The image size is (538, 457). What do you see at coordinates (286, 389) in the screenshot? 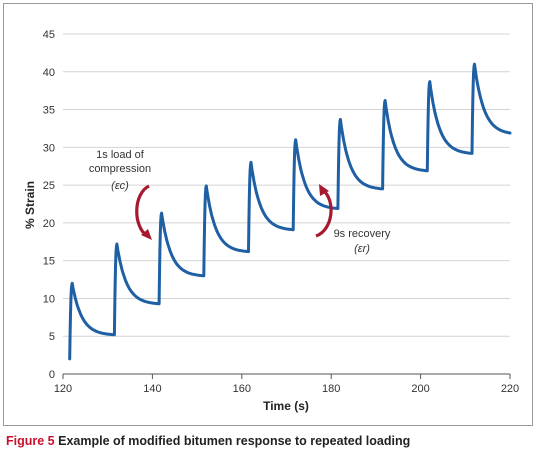
I see `x-tick-labels: 120 140 160 180 200 220` at bounding box center [286, 389].